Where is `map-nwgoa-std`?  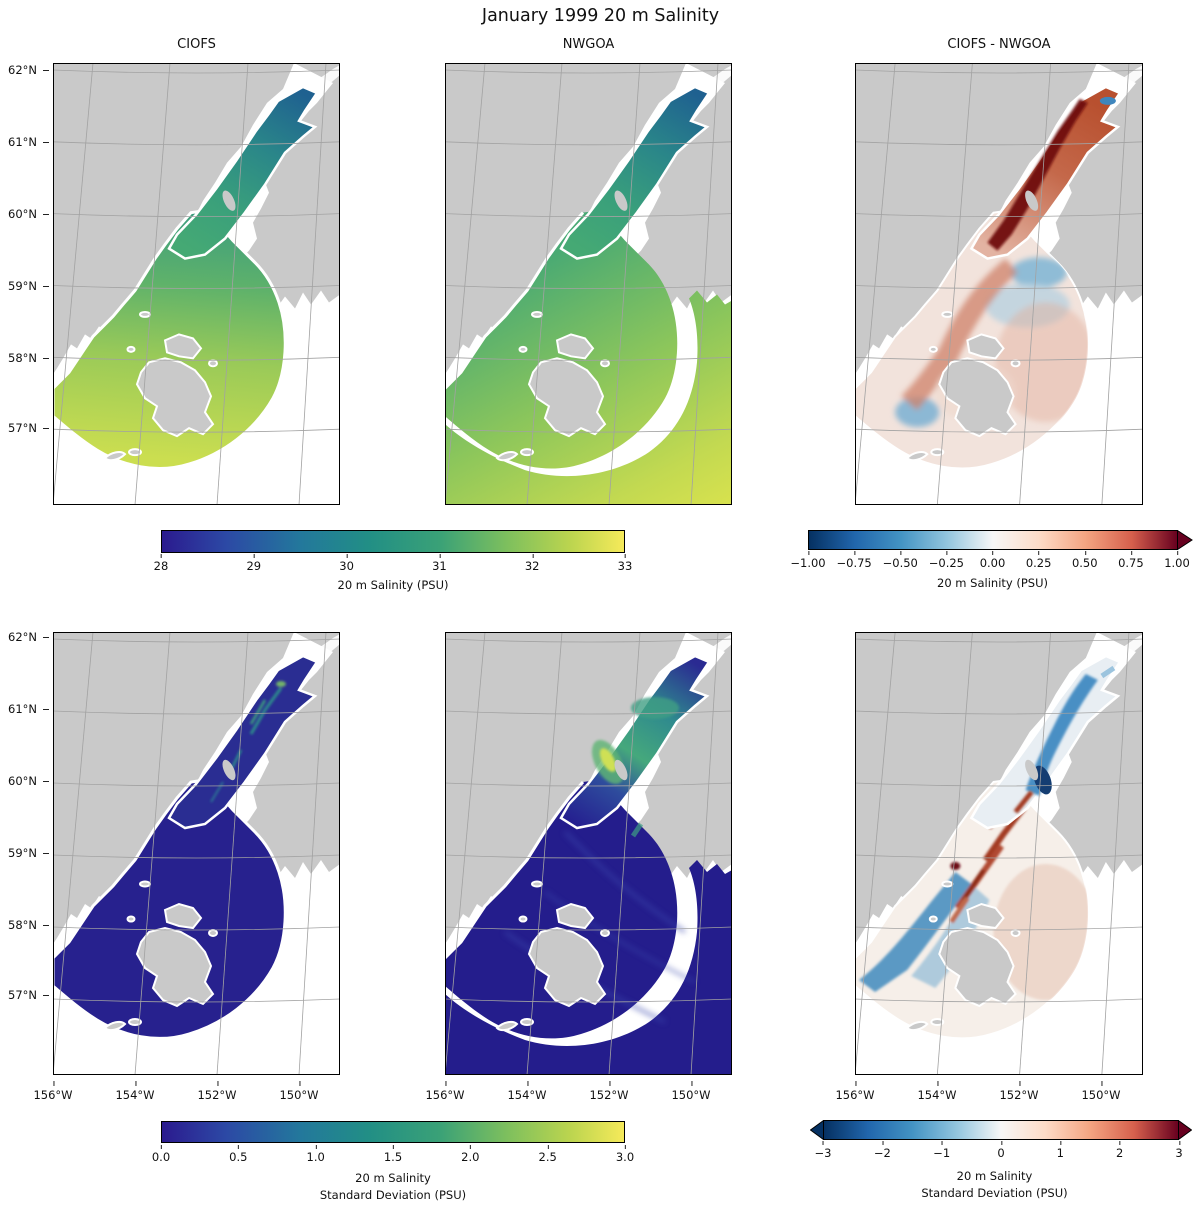 map-nwgoa-std is located at coordinates (588, 853).